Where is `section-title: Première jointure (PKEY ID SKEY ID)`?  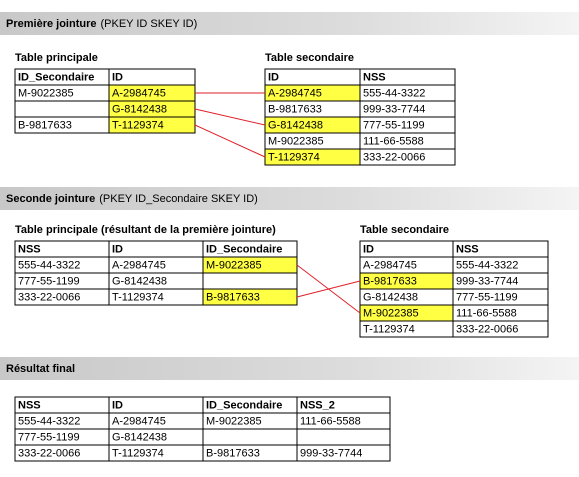 section-title: Première jointure (PKEY ID SKEY ID) is located at coordinates (101, 24).